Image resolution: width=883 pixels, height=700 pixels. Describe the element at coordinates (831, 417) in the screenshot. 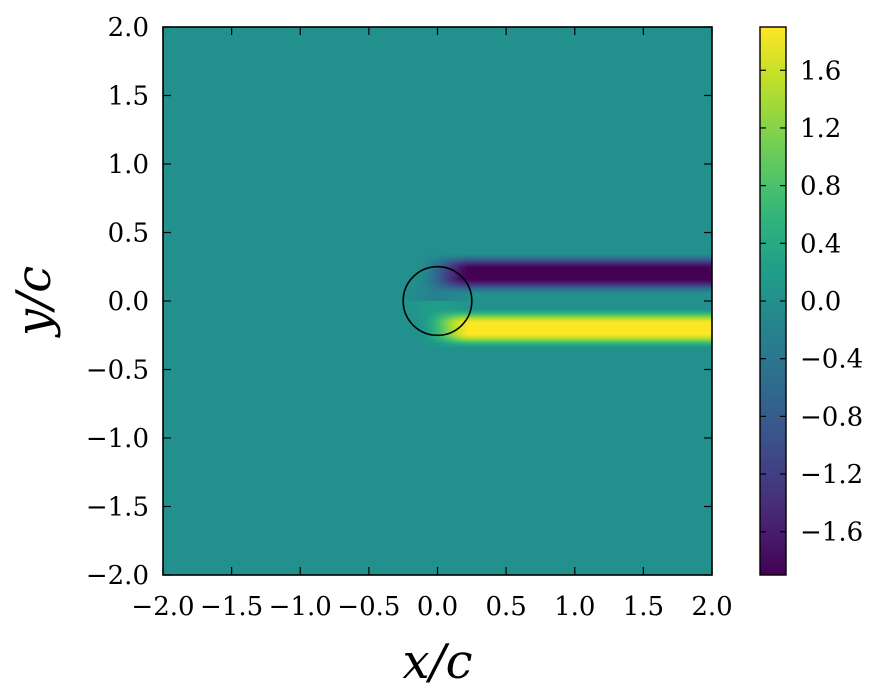

I see `colorbar-tick-label: −0.8` at that location.